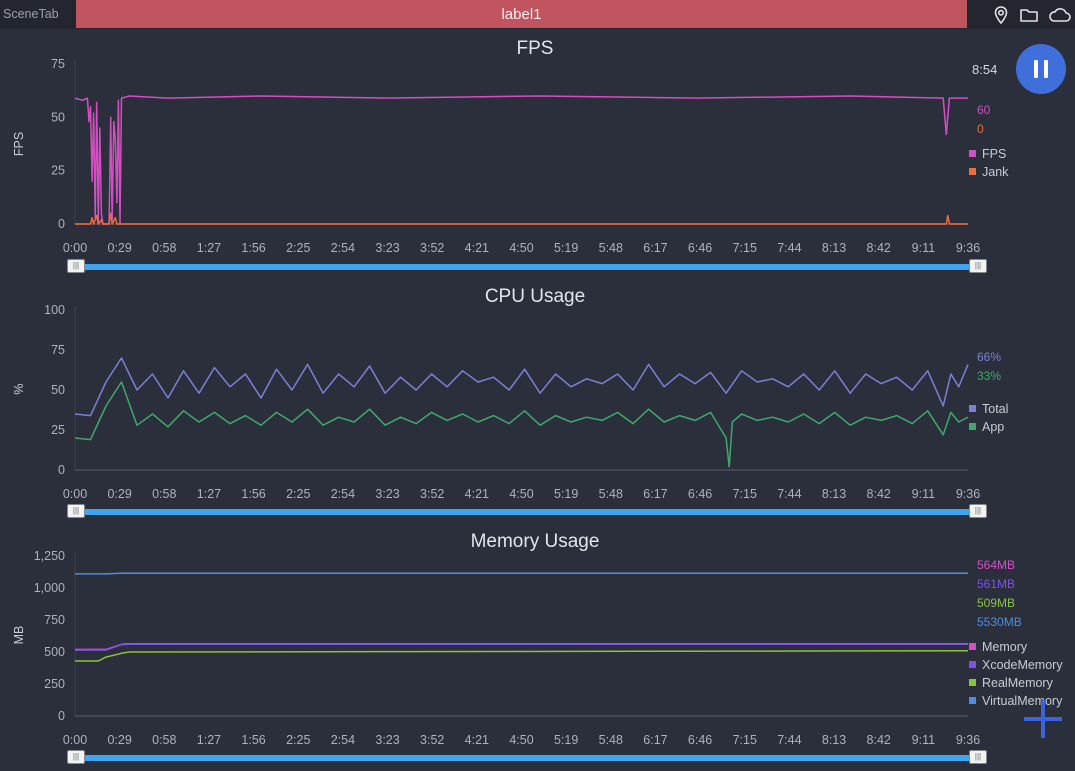 The width and height of the screenshot is (1075, 771). What do you see at coordinates (527, 267) in the screenshot?
I see `fps-range-slider: ||| |||` at bounding box center [527, 267].